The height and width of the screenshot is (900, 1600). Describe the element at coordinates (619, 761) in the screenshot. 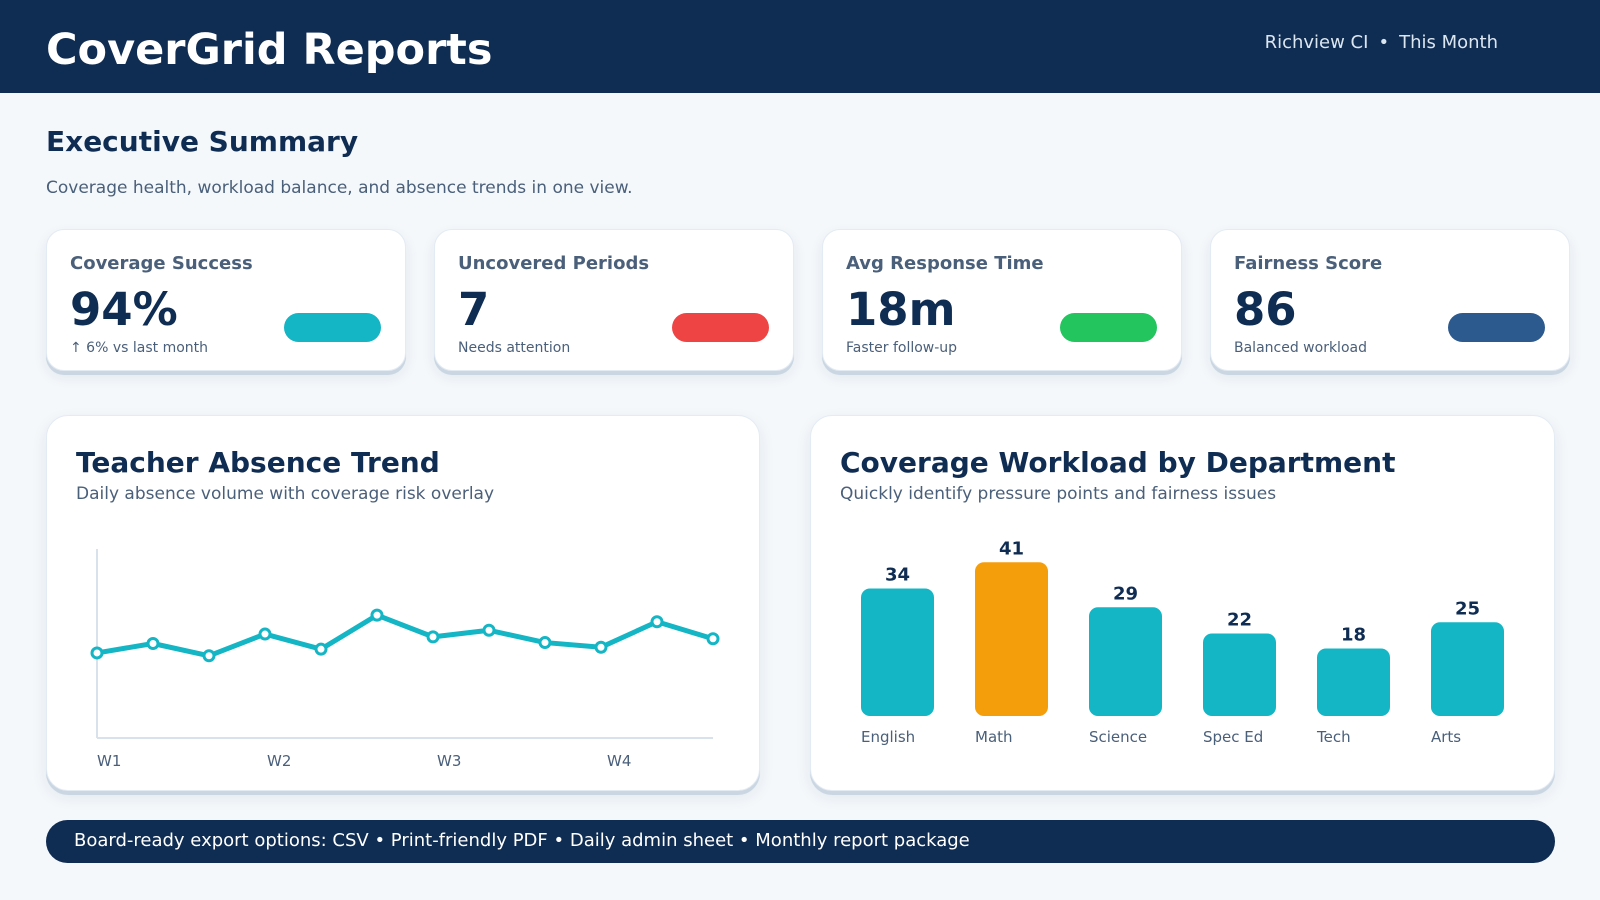

I see `x-tick-label: W4` at that location.